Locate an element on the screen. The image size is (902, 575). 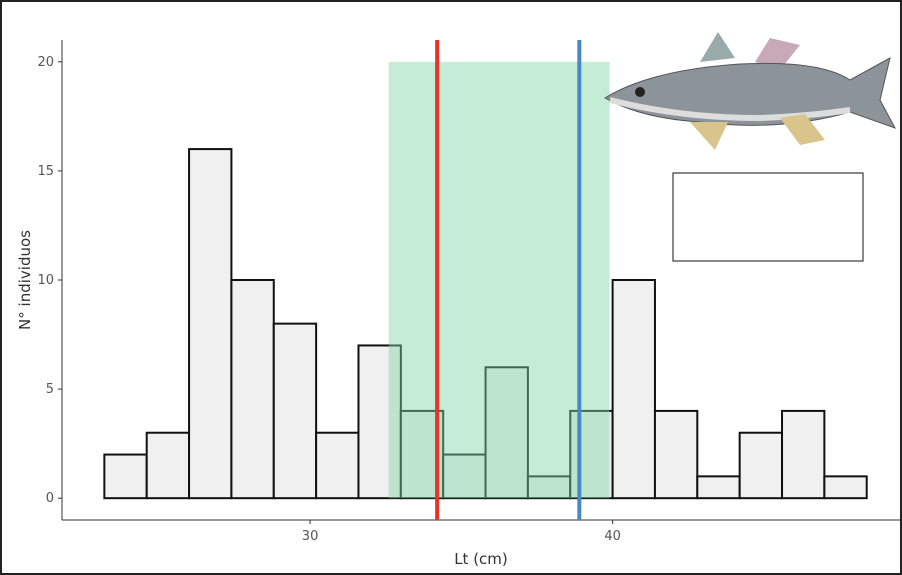
x-tick-label: 30 is located at coordinates (310, 536).